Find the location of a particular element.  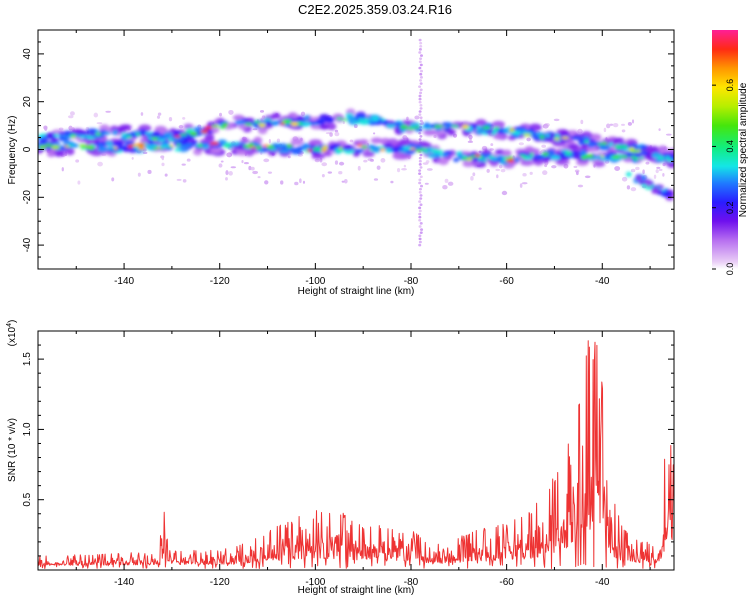

heatmap-tail-cell is located at coordinates (628, 174).